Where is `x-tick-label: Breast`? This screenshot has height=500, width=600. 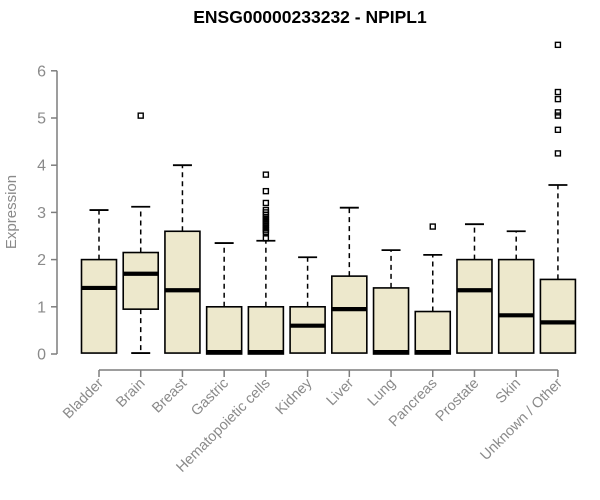 x-tick-label: Breast is located at coordinates (169, 396).